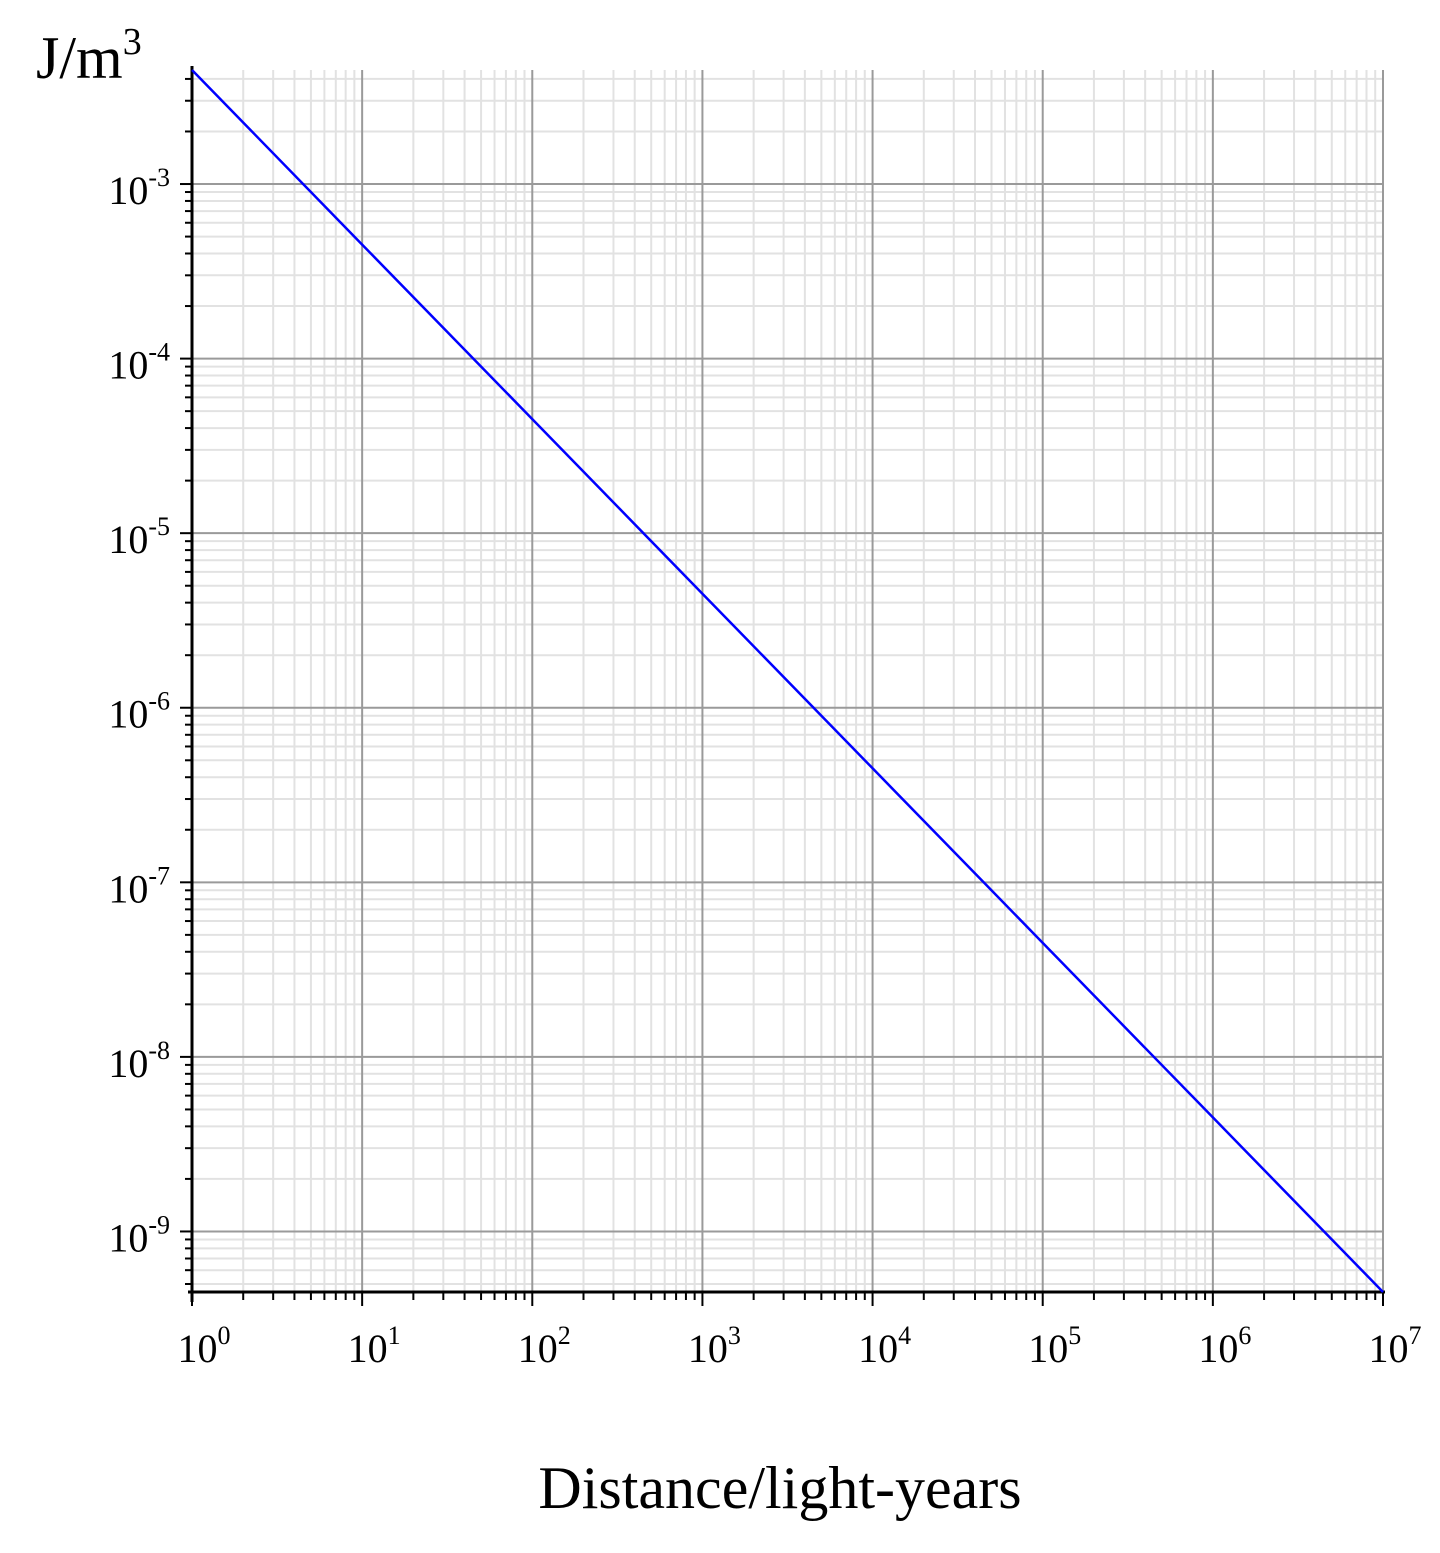 The height and width of the screenshot is (1553, 1440). What do you see at coordinates (79, 58) in the screenshot?
I see `y-axis-label-base: J/m` at bounding box center [79, 58].